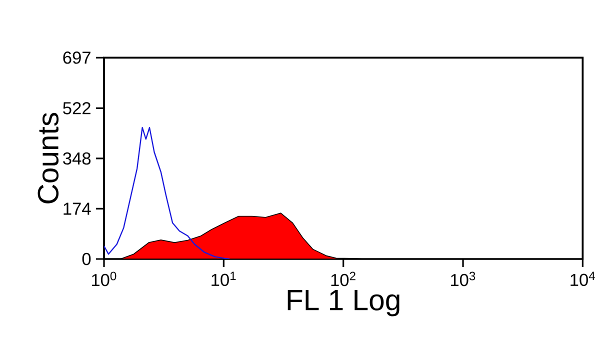 Image resolution: width=600 pixels, height=347 pixels. What do you see at coordinates (77, 158) in the screenshot?
I see `y-tick-label: 348` at bounding box center [77, 158].